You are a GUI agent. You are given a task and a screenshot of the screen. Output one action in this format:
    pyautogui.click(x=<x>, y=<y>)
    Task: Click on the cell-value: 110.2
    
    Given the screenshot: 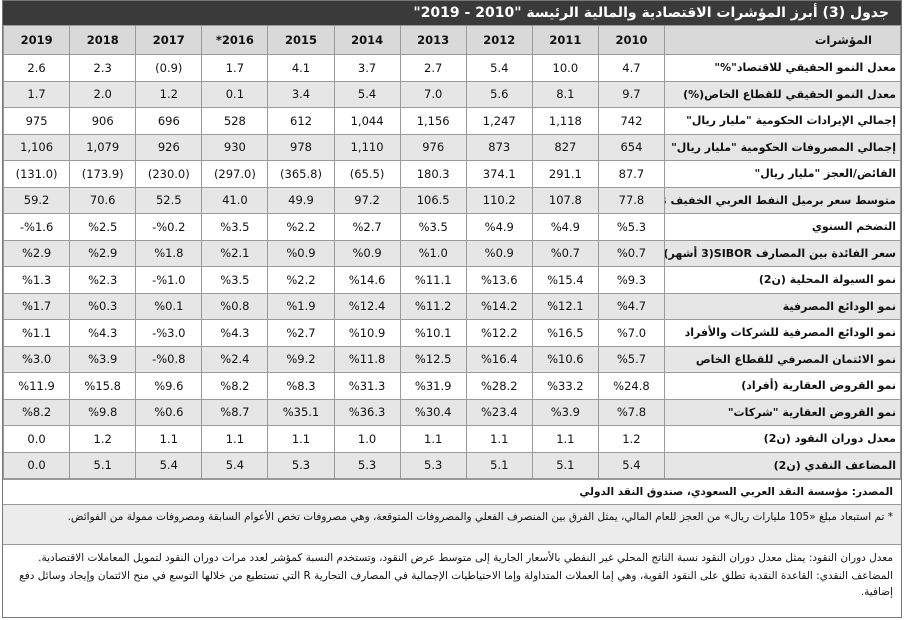 What is the action you would take?
    pyautogui.click(x=499, y=200)
    